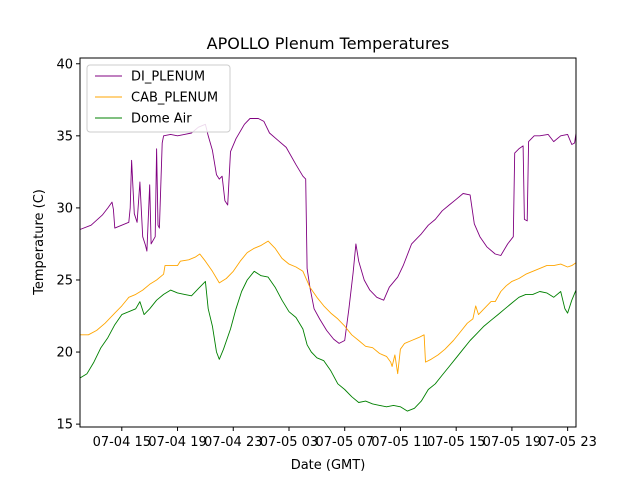 The image size is (640, 480). I want to click on legend-box, so click(158, 98).